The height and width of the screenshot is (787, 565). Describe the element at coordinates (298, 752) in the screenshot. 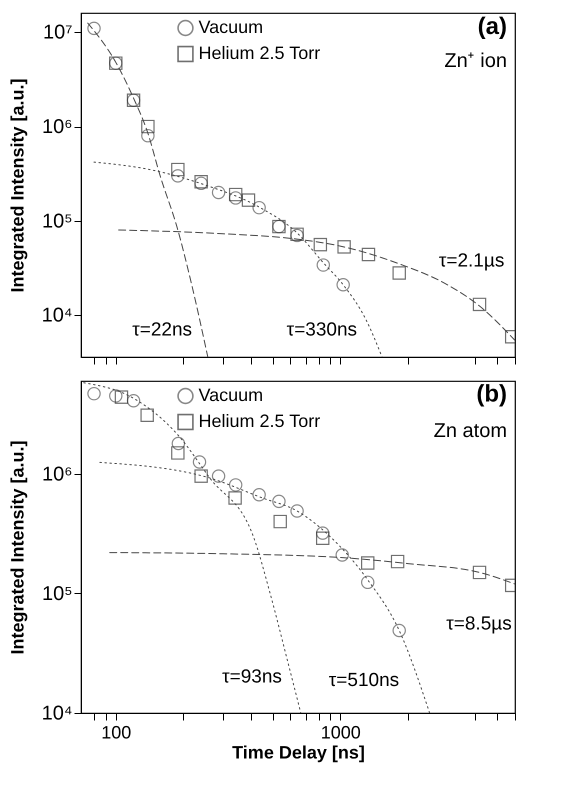

I see `x-axis-title: Time Delay [ns]` at that location.